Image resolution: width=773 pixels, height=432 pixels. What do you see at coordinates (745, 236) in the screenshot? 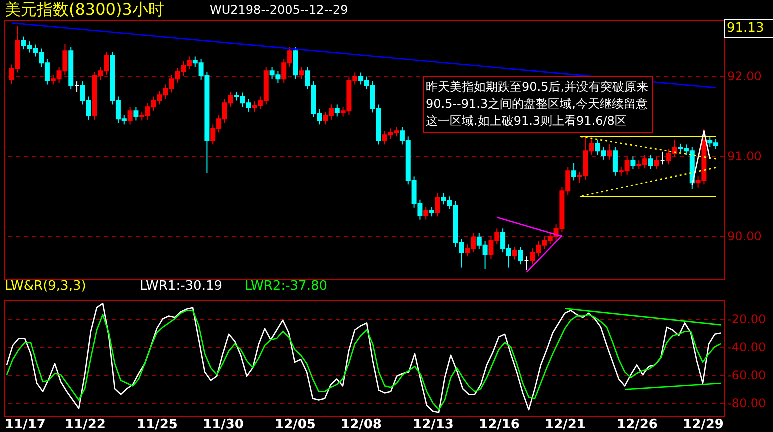
I see `y-tick-label: 90.00` at bounding box center [745, 236].